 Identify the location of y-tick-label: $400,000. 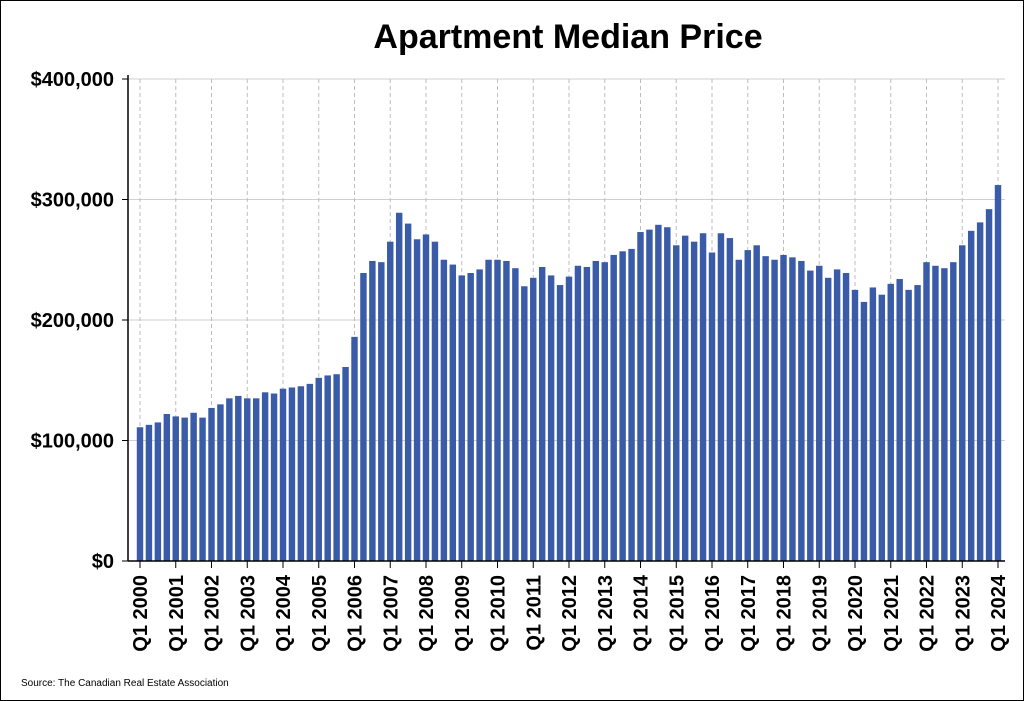
(72, 80).